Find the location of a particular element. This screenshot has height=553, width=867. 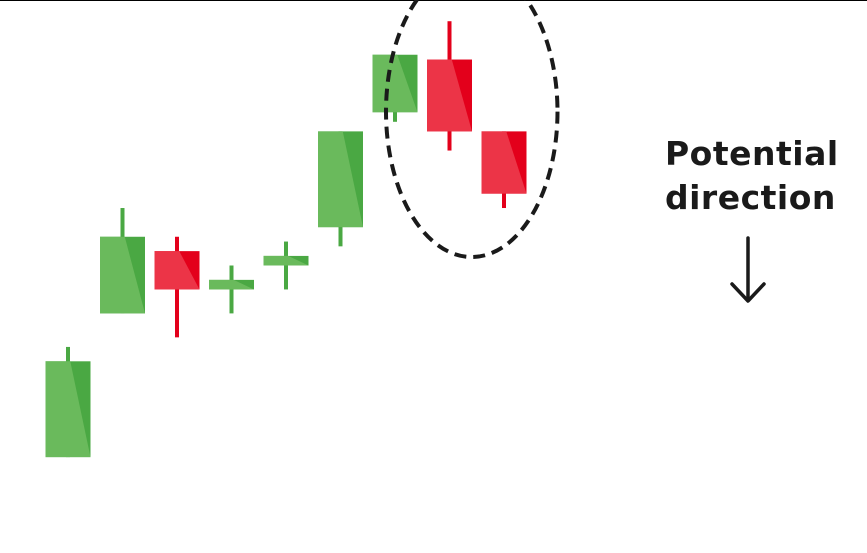

potential-direction-label: Potential direction is located at coordinates (755, 176).